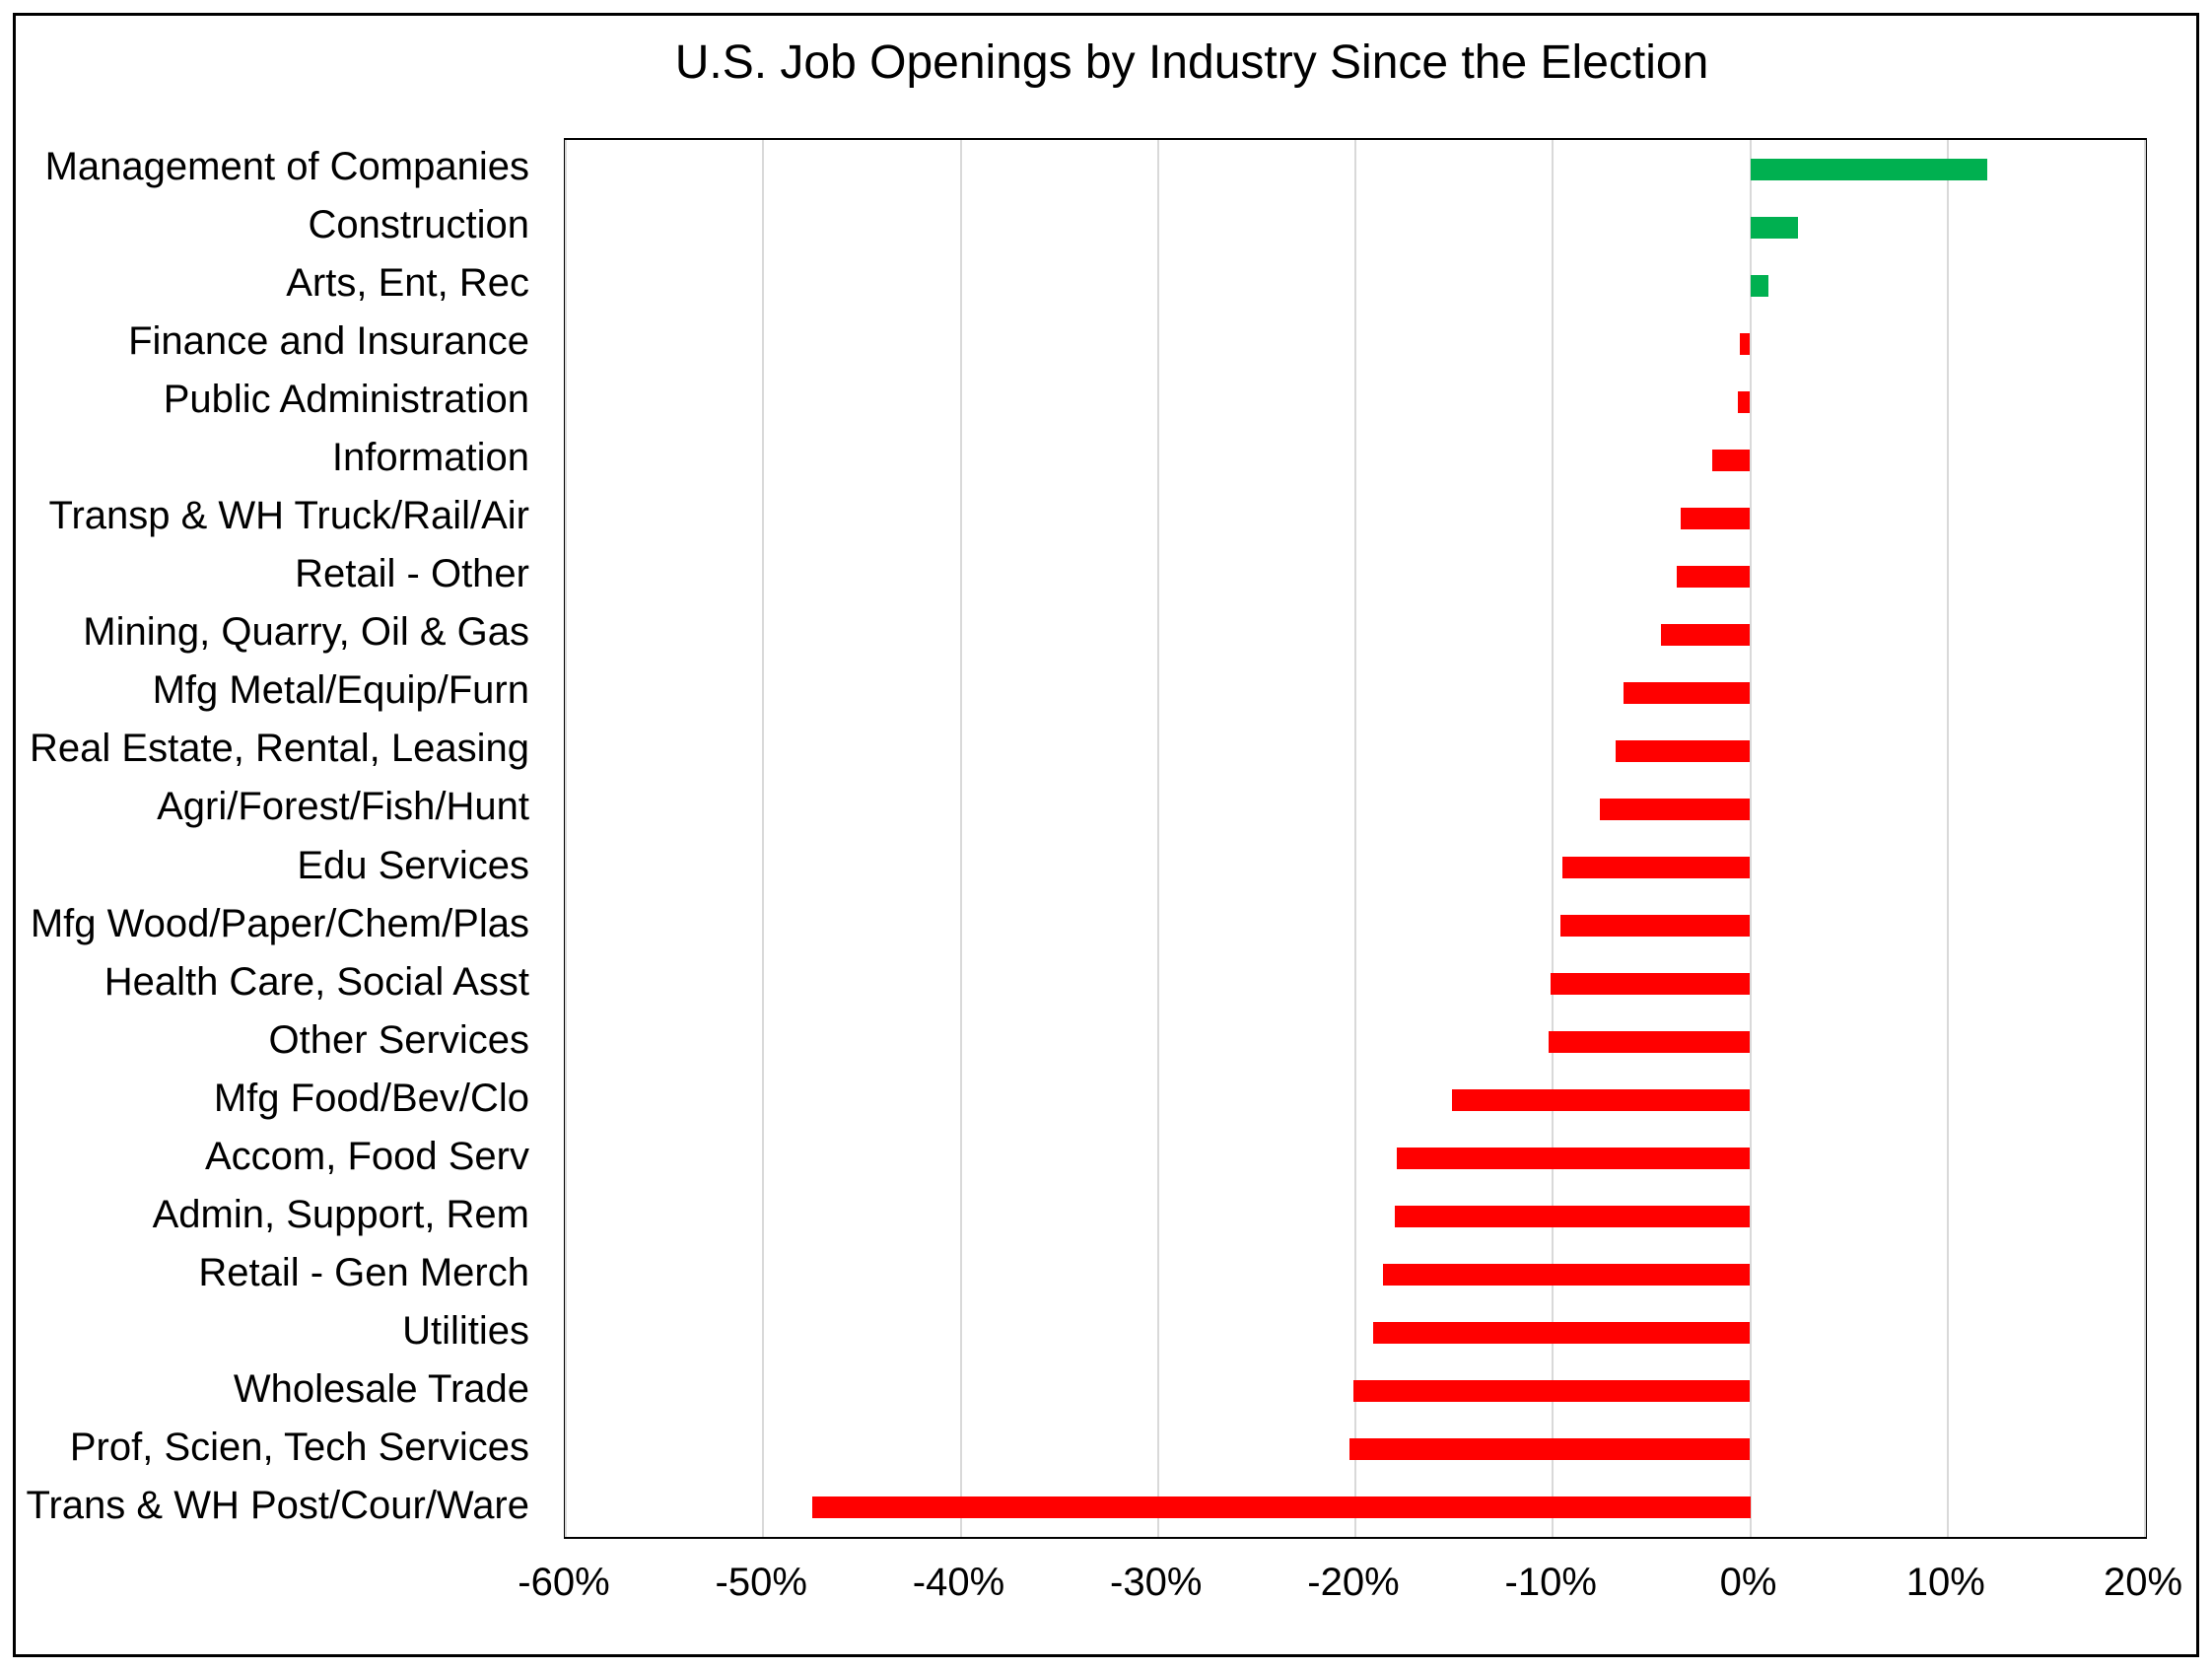 This screenshot has width=2212, height=1670. What do you see at coordinates (1554, 838) in the screenshot?
I see `gridline--10%` at bounding box center [1554, 838].